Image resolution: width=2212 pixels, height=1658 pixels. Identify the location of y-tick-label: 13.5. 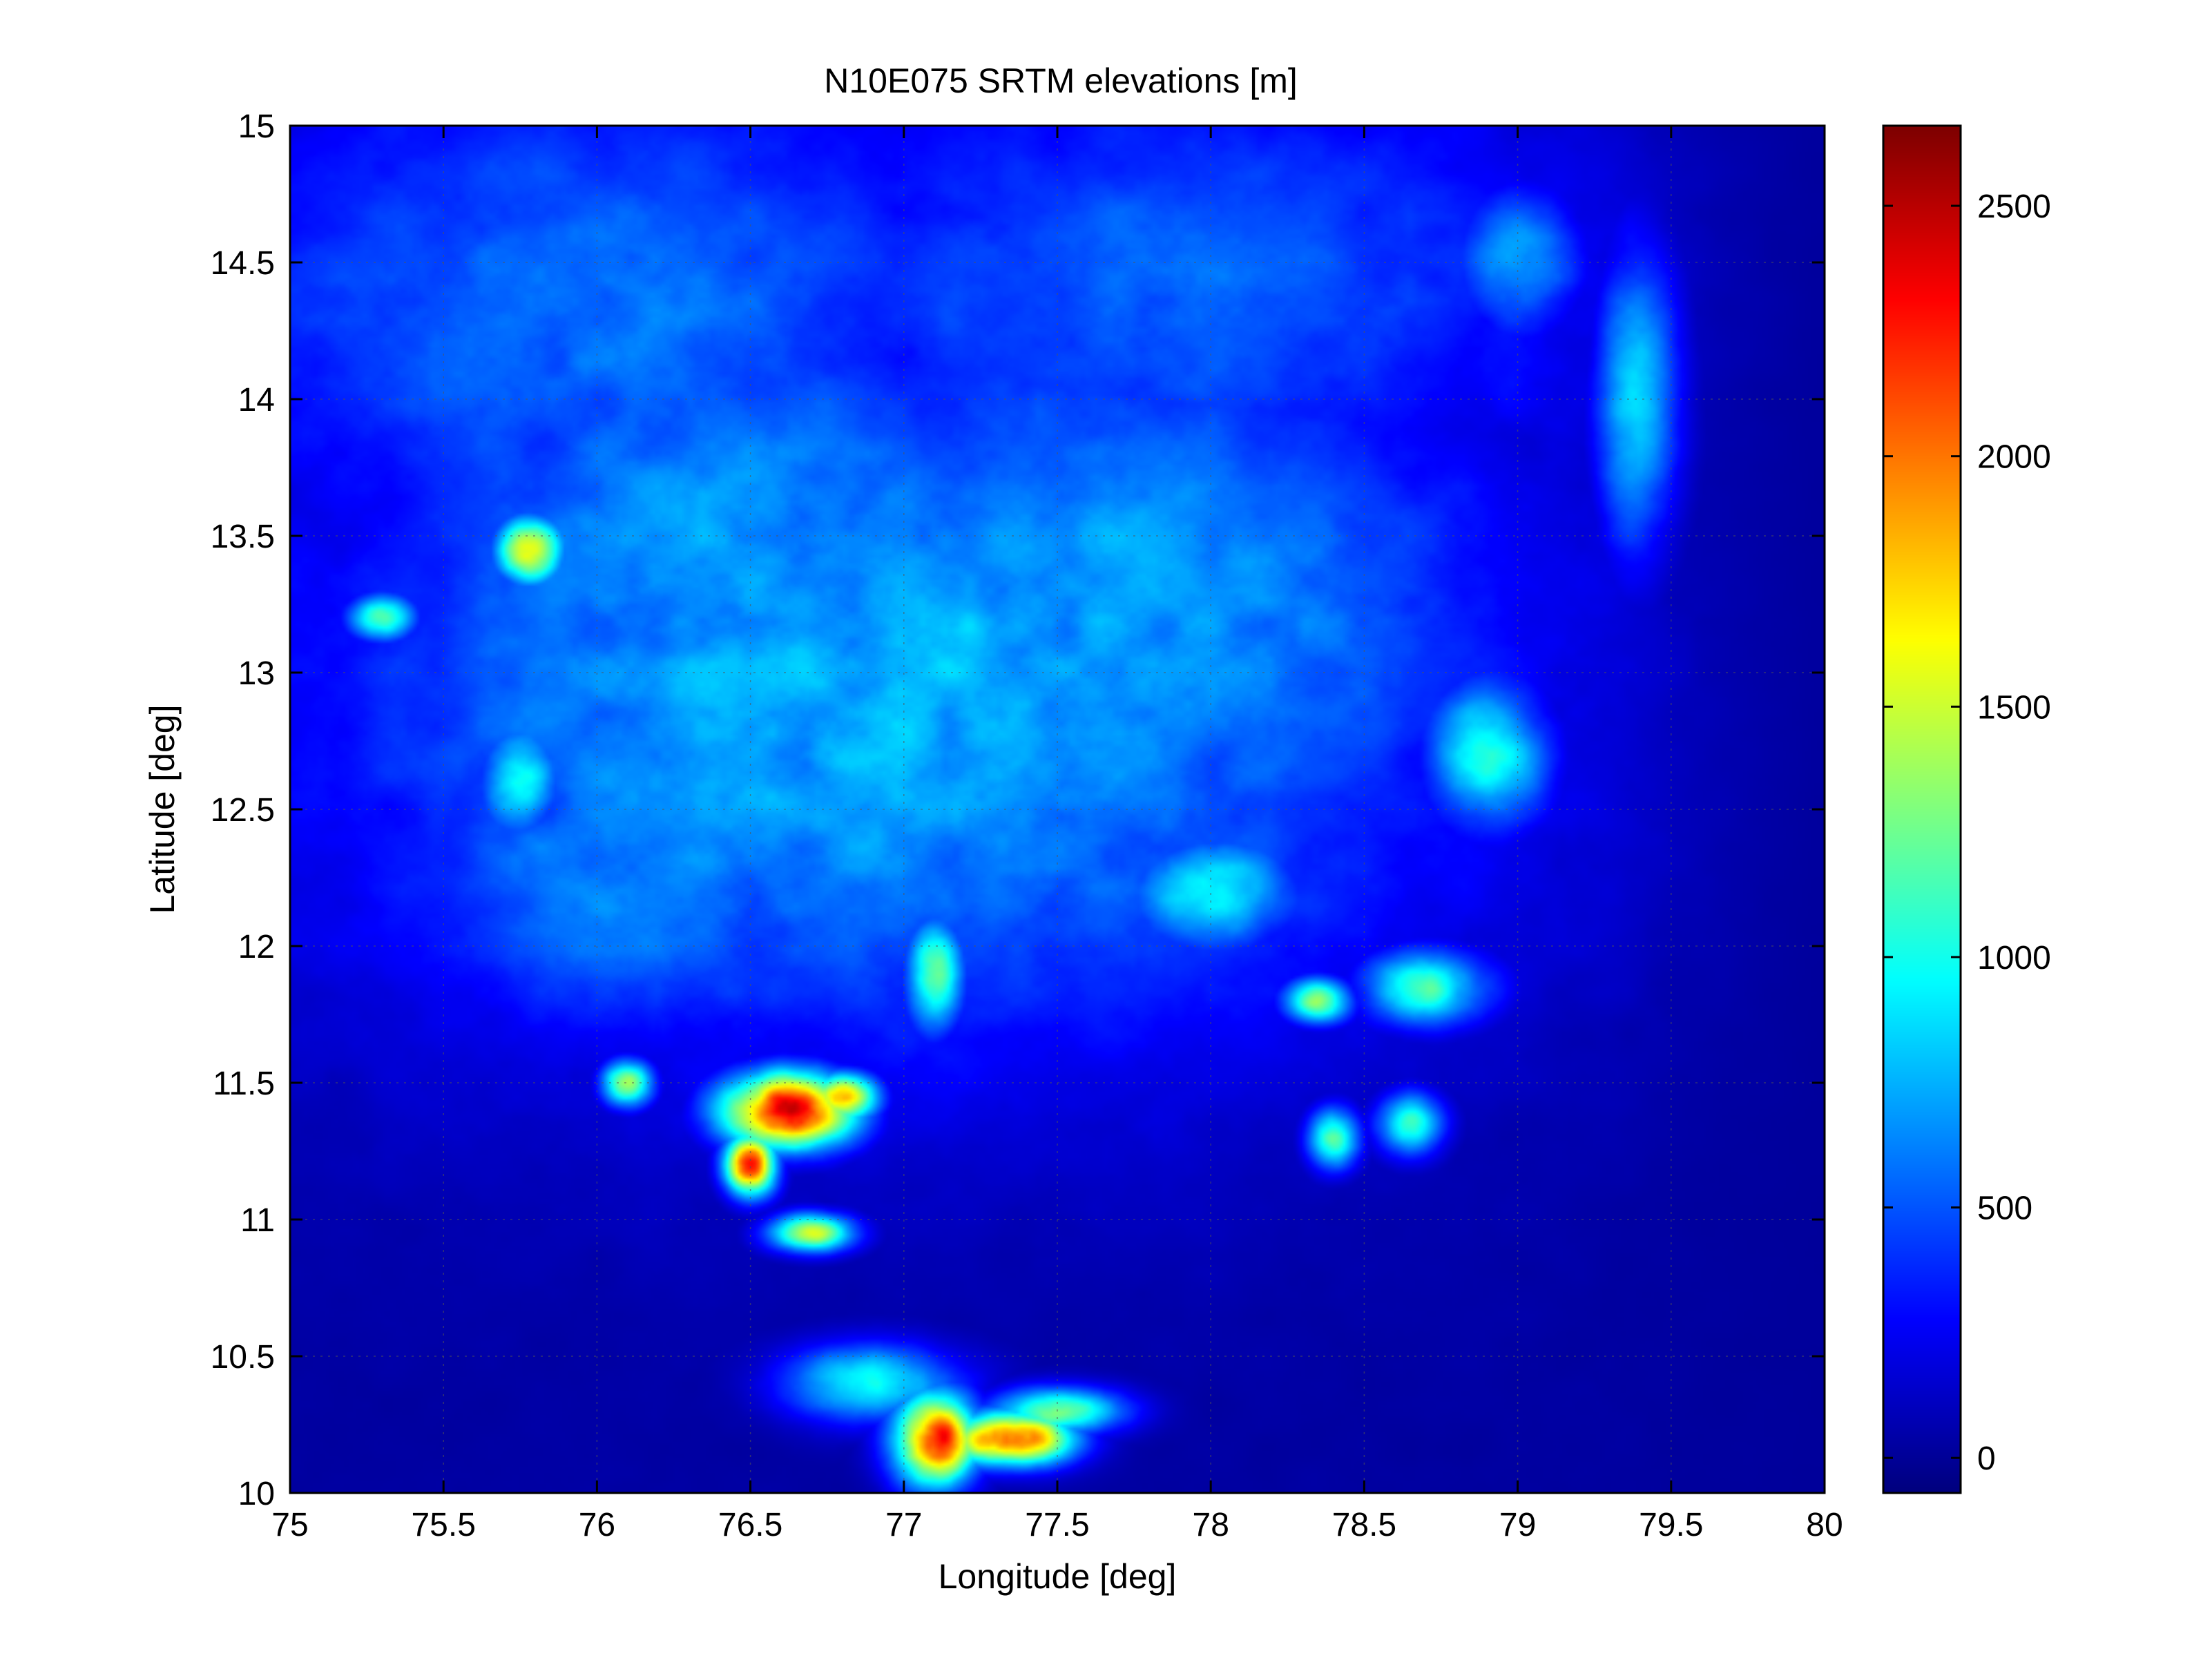
(243, 537).